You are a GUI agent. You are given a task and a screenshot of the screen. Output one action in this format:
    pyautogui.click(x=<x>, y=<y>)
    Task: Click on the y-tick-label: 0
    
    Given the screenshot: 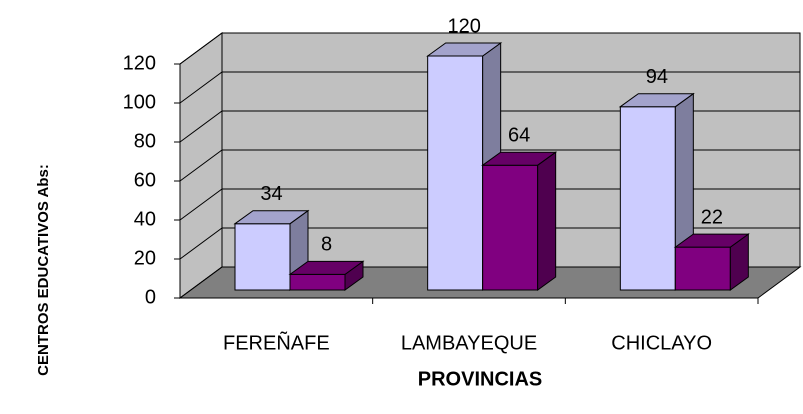 What is the action you would take?
    pyautogui.click(x=150, y=297)
    